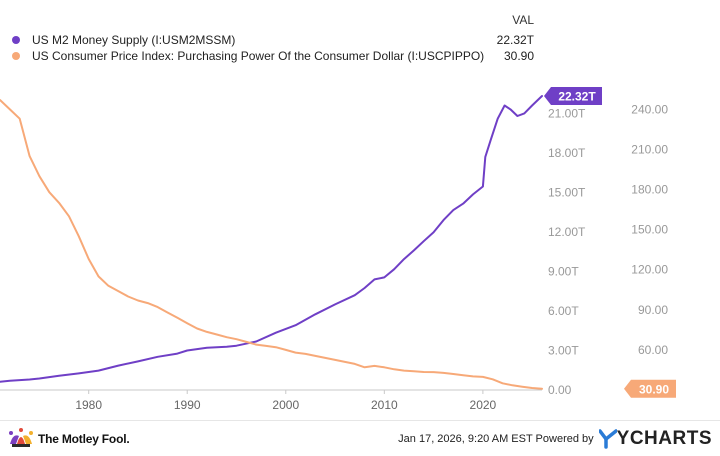 This screenshot has height=456, width=720. What do you see at coordinates (273, 40) in the screenshot?
I see `legend-item-m2: US M2 Money Supply (I:USM2MSSM) 22.32T` at bounding box center [273, 40].